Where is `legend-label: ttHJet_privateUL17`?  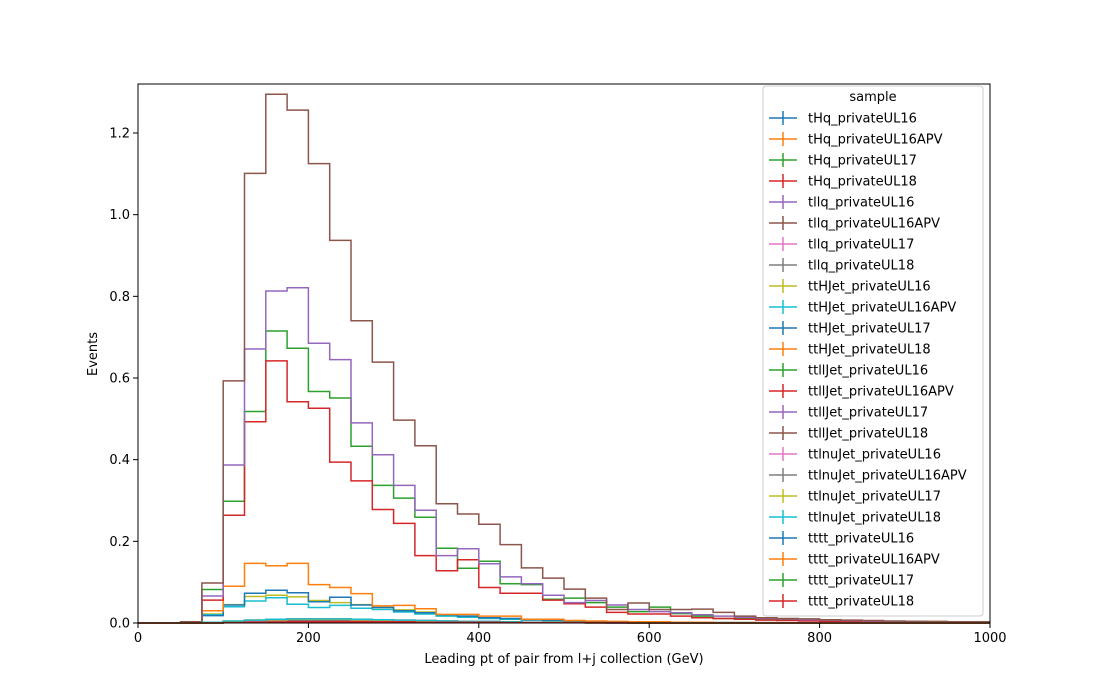 legend-label: ttHJet_privateUL17 is located at coordinates (869, 329).